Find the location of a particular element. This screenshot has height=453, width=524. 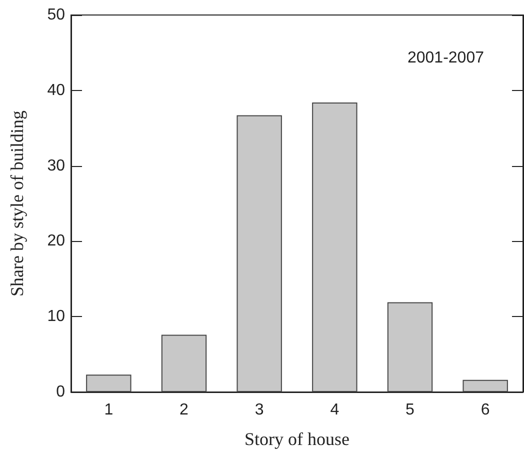

y-tick-label: 50 is located at coordinates (56, 15).